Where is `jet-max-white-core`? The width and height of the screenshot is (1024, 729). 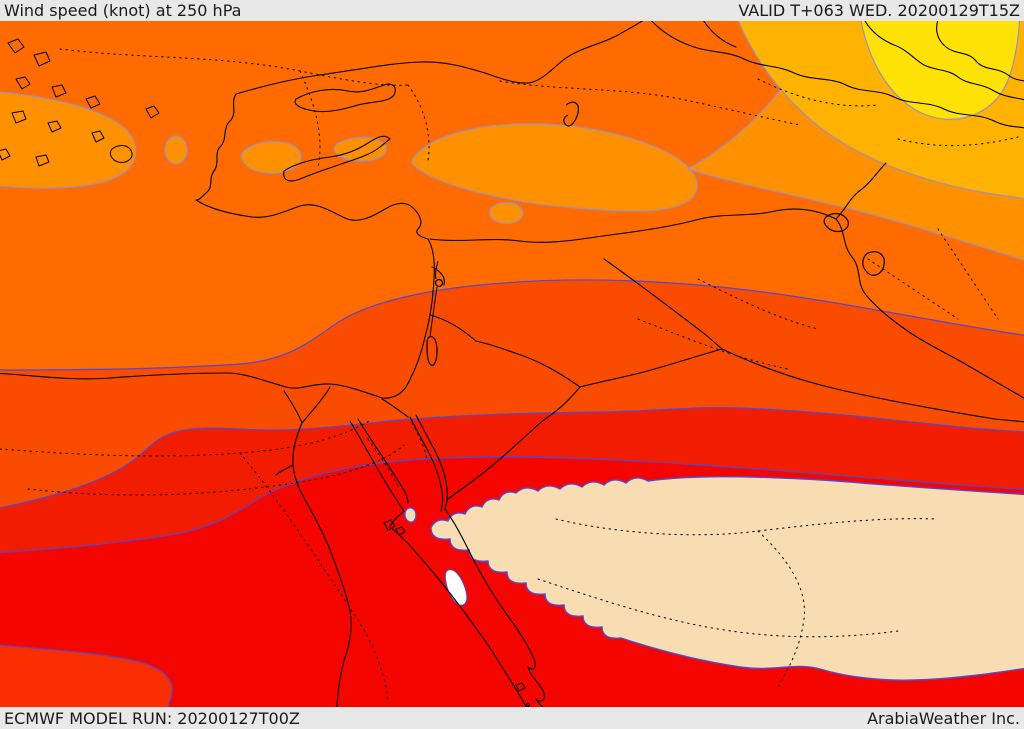
jet-max-white-core is located at coordinates (456, 587).